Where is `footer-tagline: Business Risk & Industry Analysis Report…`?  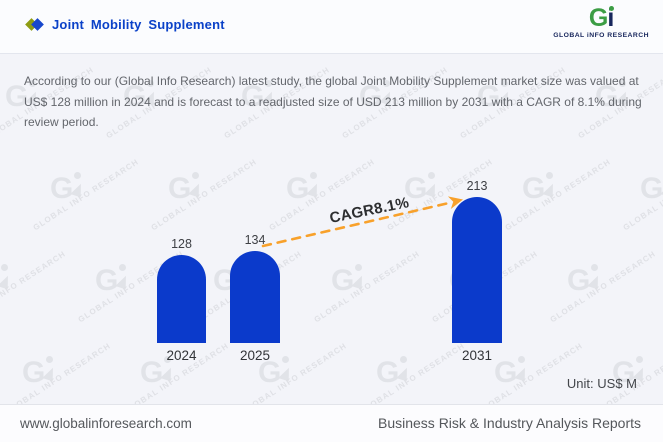
footer-tagline: Business Risk & Industry Analysis Report… is located at coordinates (509, 423).